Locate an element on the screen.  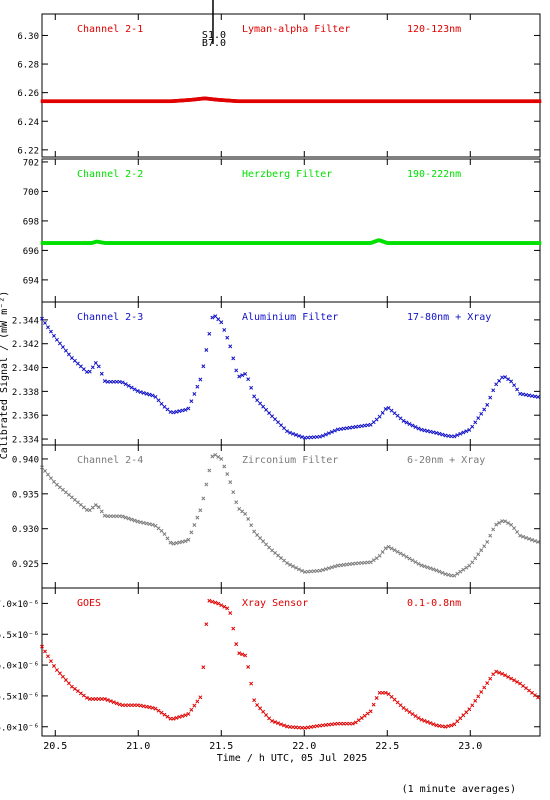
x-axis-label: Time / h UTC, 05 Jul 2025 is located at coordinates (292, 758).